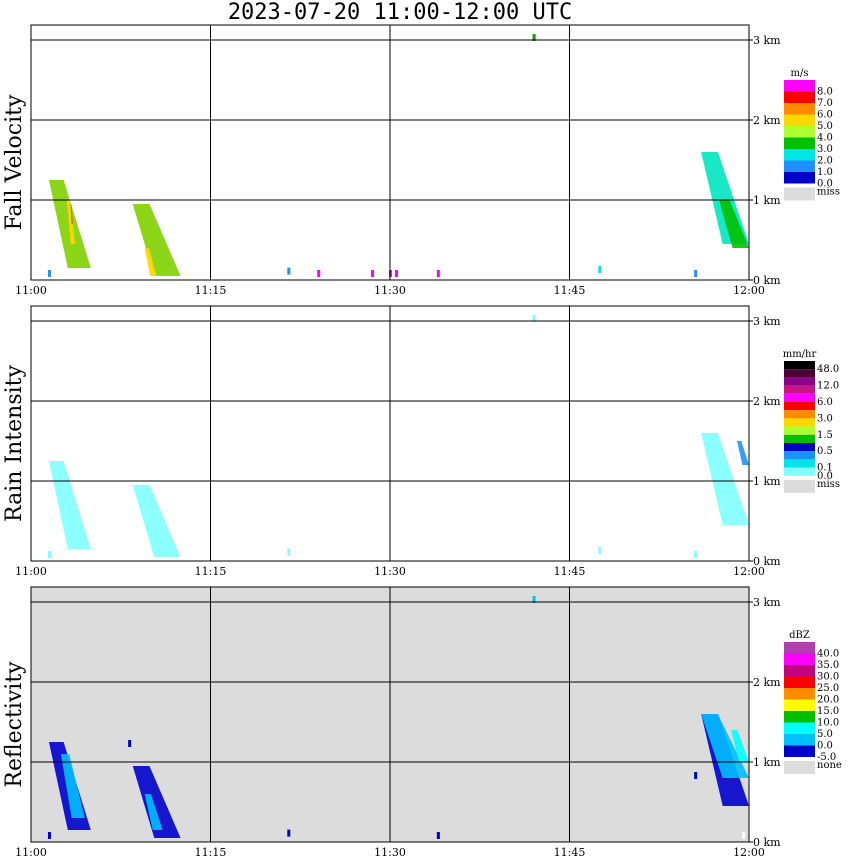 The width and height of the screenshot is (850, 868). I want to click on legend-level: 1.0, so click(825, 172).